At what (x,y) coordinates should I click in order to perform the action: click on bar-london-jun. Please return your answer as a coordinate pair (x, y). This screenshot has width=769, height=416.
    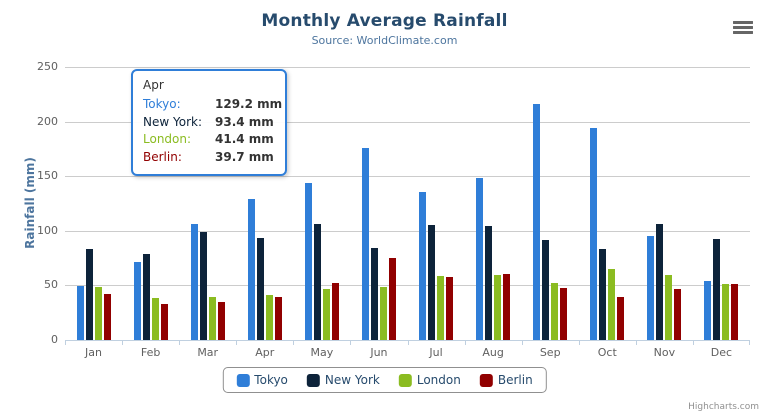
    Looking at the image, I should click on (383, 313).